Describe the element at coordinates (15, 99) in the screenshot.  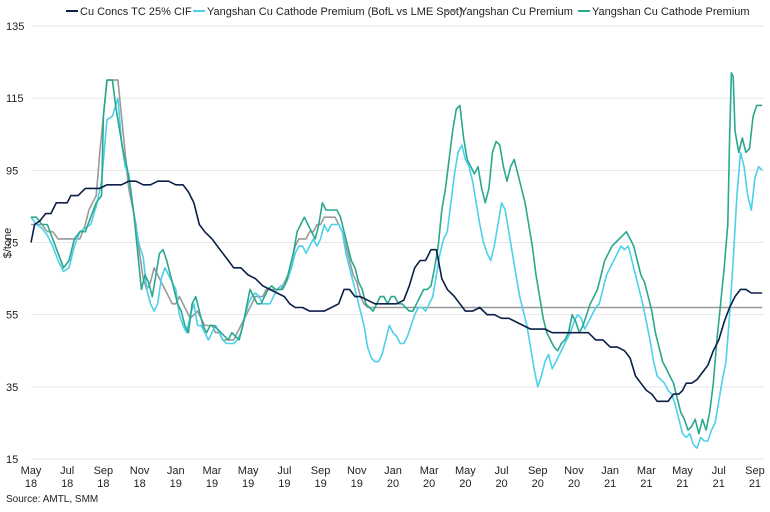
I see `y-tick-label: 115` at that location.